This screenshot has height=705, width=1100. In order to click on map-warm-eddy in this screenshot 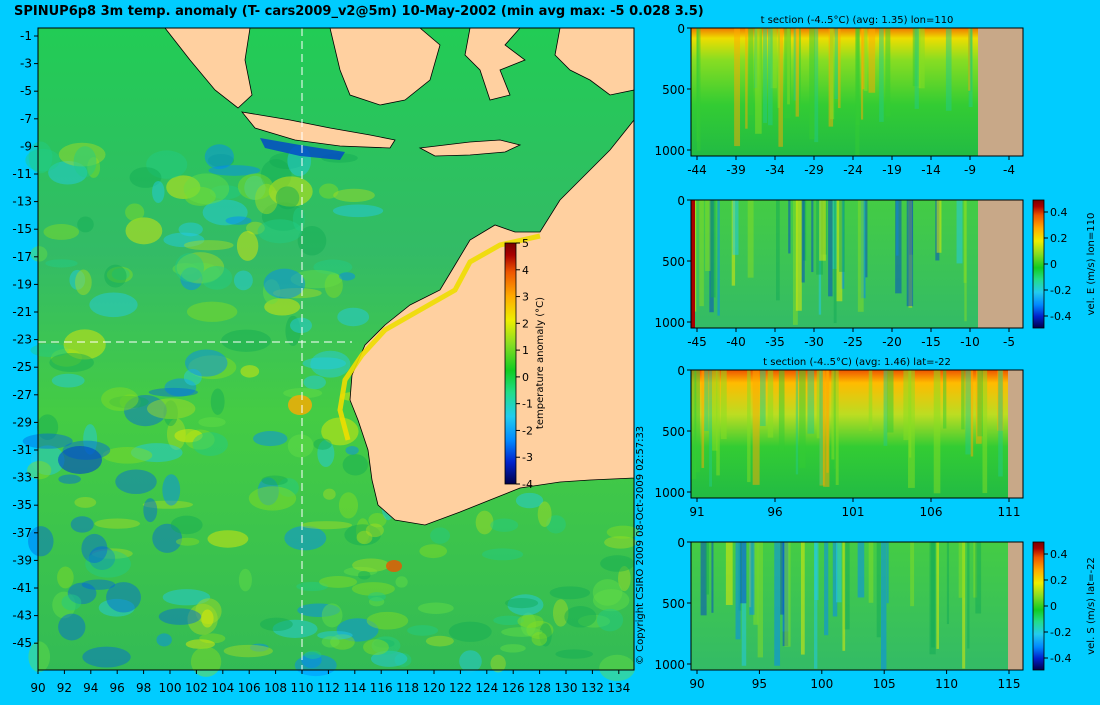, I will do `click(394, 566)`.